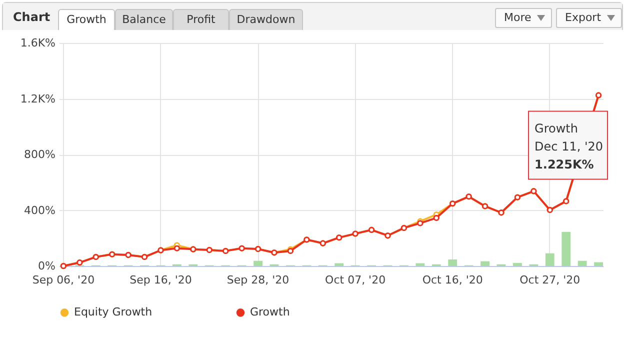  I want to click on chart-title: Chart, so click(31, 17).